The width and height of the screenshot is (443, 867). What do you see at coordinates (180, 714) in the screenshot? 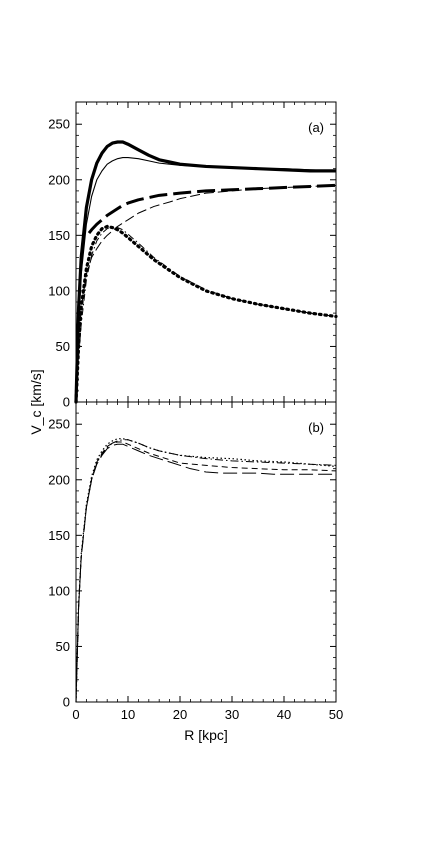
I see `x-tick-label: 20` at bounding box center [180, 714].